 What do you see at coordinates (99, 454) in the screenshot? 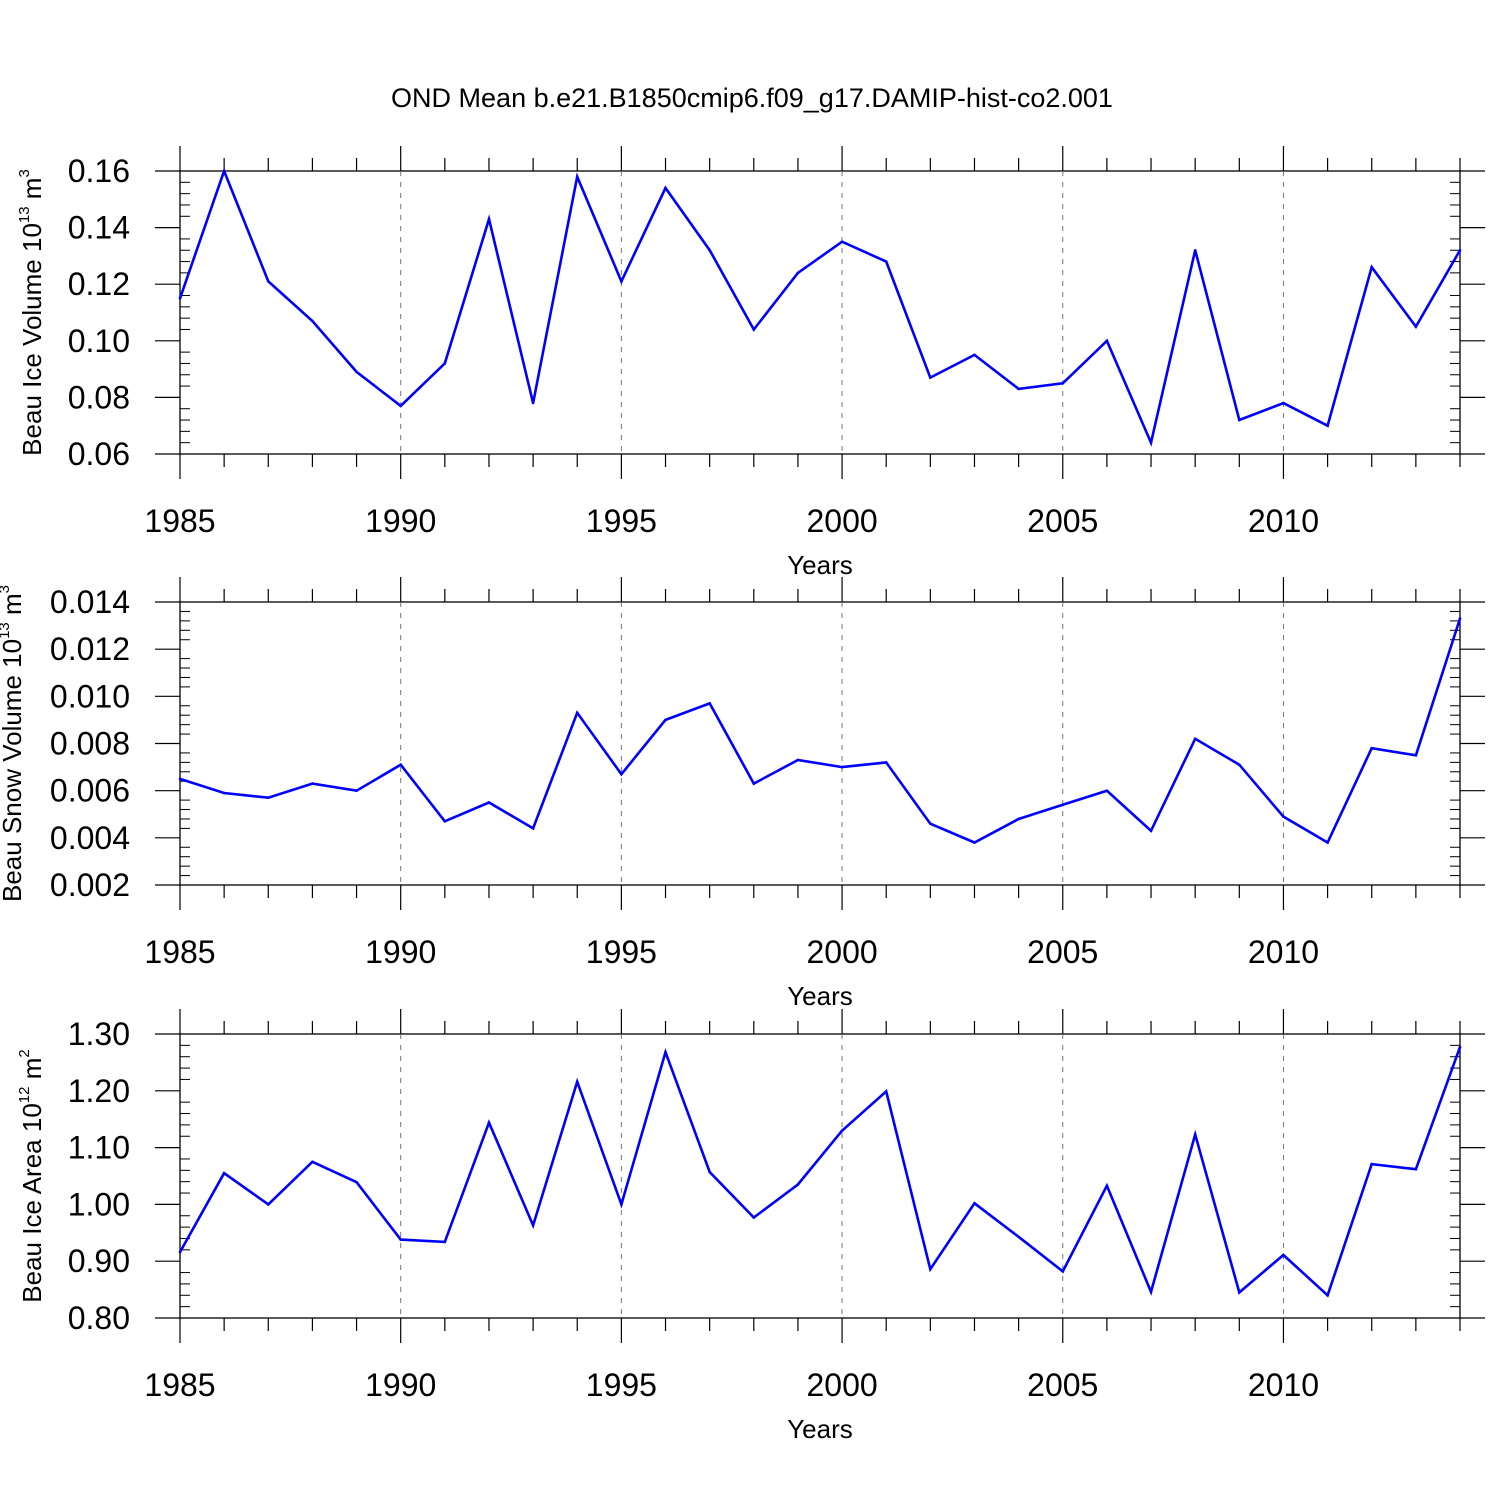
I see `y-tick-label: 0.06` at bounding box center [99, 454].